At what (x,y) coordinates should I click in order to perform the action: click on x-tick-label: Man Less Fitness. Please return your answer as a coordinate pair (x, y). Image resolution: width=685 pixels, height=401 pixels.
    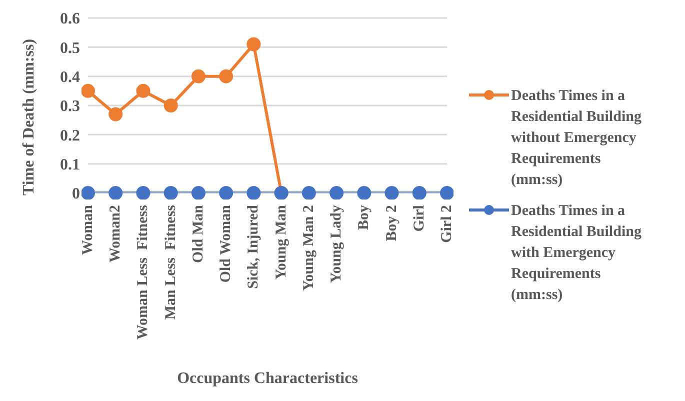
    Looking at the image, I should click on (170, 262).